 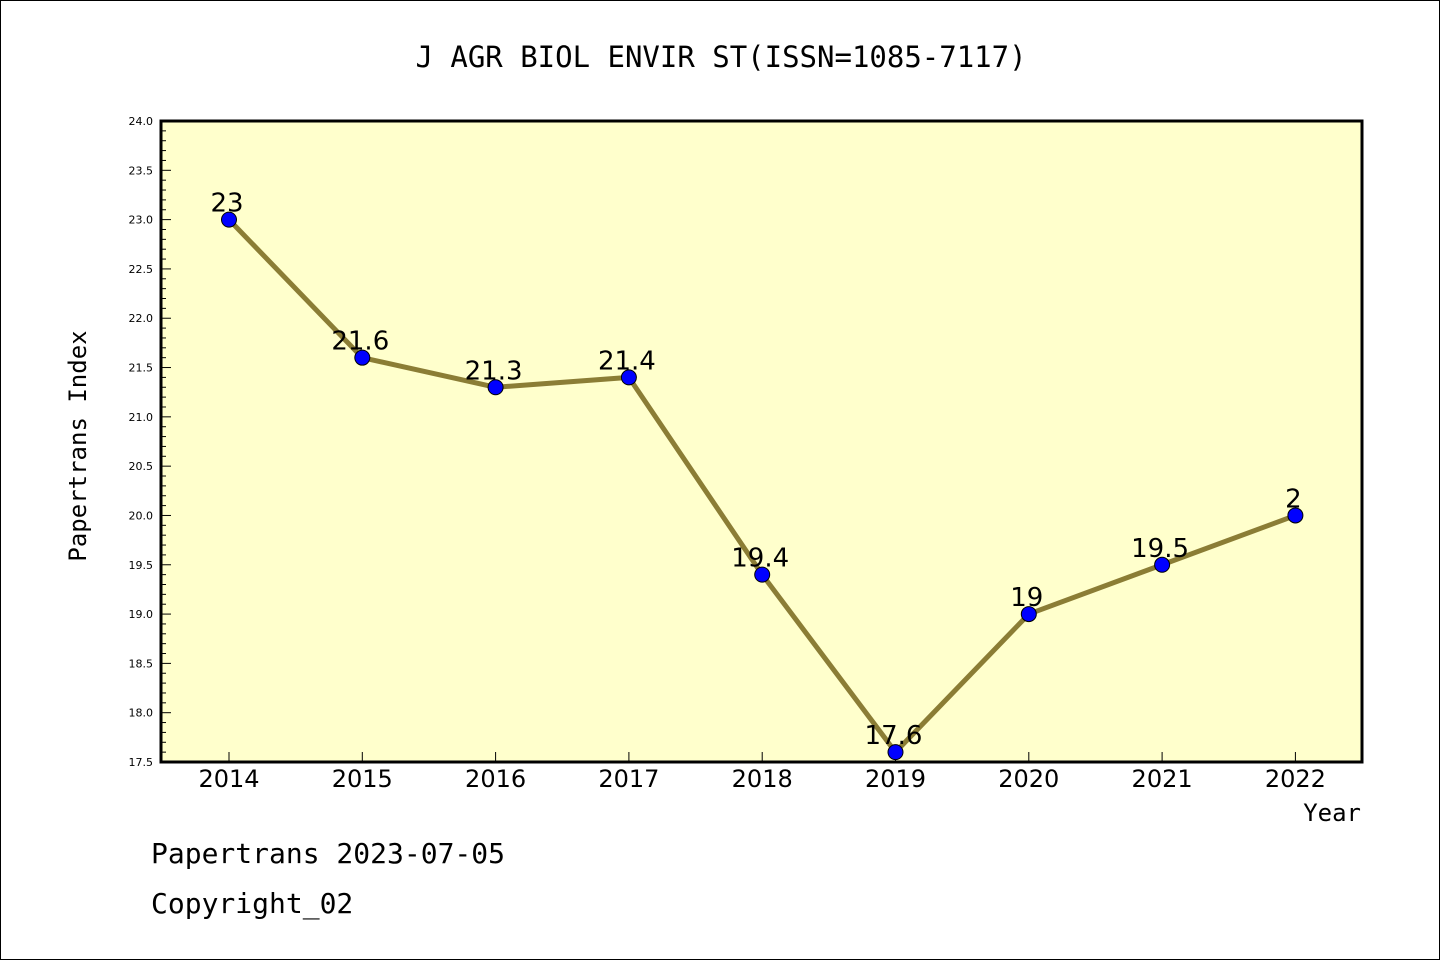 What do you see at coordinates (894, 736) in the screenshot?
I see `data-label: 17.6` at bounding box center [894, 736].